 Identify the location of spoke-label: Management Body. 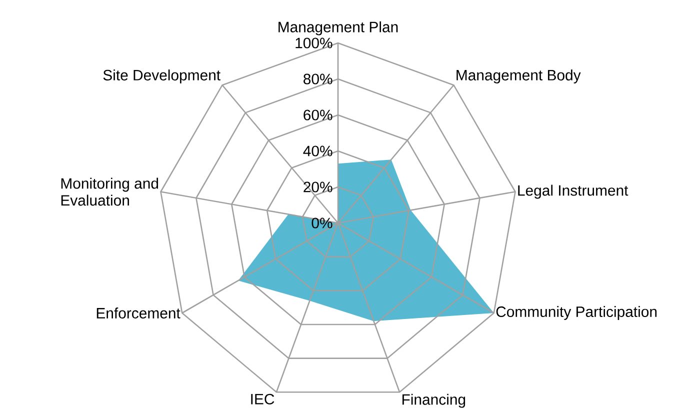
(518, 76).